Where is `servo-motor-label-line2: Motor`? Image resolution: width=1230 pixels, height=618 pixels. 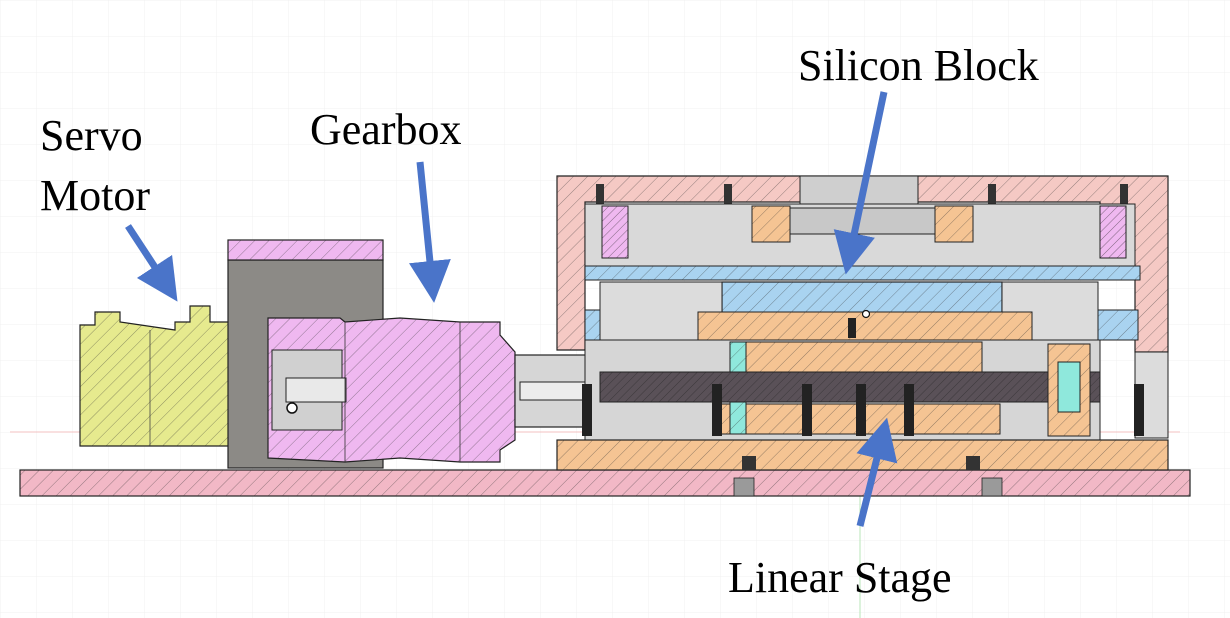
servo-motor-label-line2: Motor is located at coordinates (95, 195).